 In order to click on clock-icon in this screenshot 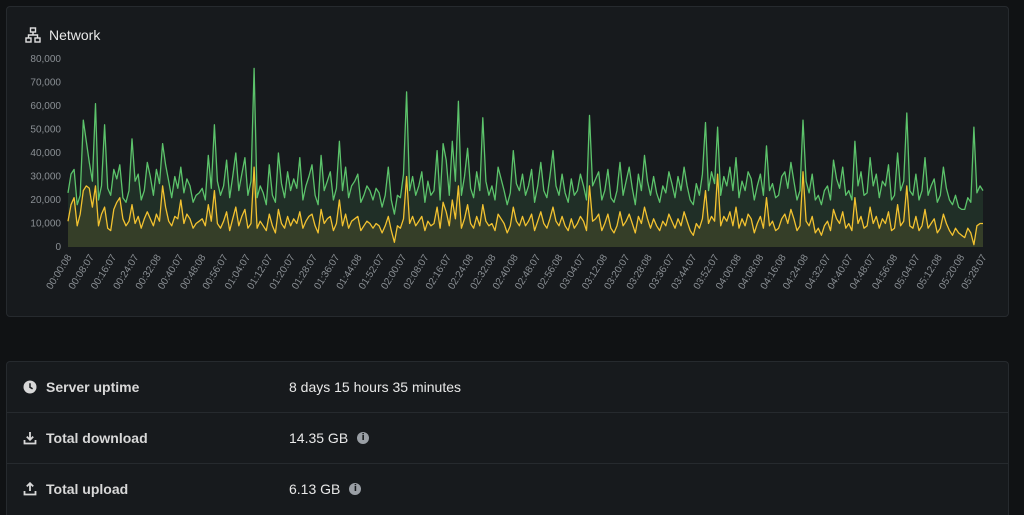, I will do `click(30, 387)`.